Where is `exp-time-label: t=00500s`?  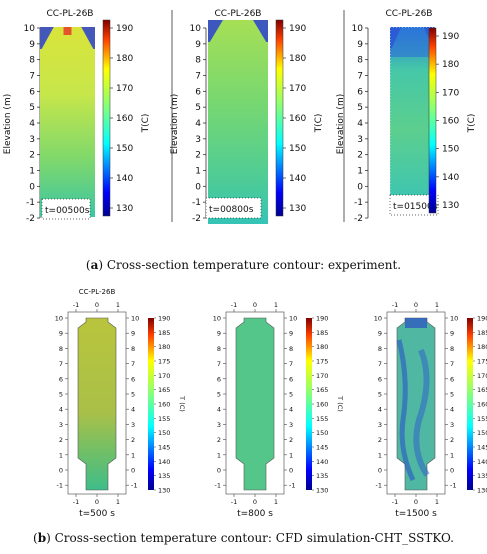 exp-time-label: t=00500s is located at coordinates (67, 211).